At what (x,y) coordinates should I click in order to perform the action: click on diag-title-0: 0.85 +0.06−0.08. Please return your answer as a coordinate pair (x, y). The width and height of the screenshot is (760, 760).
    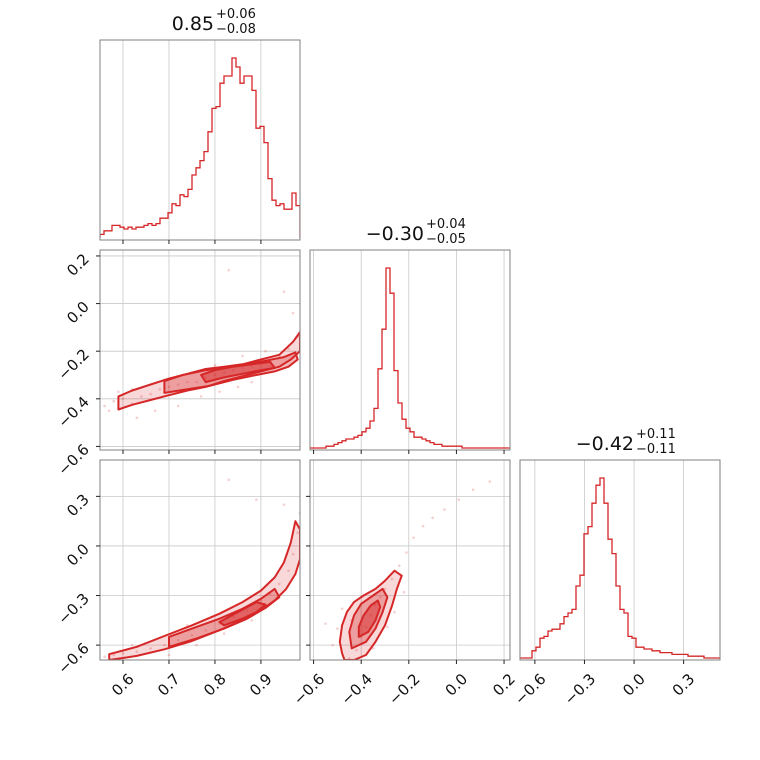
    Looking at the image, I should click on (214, 22).